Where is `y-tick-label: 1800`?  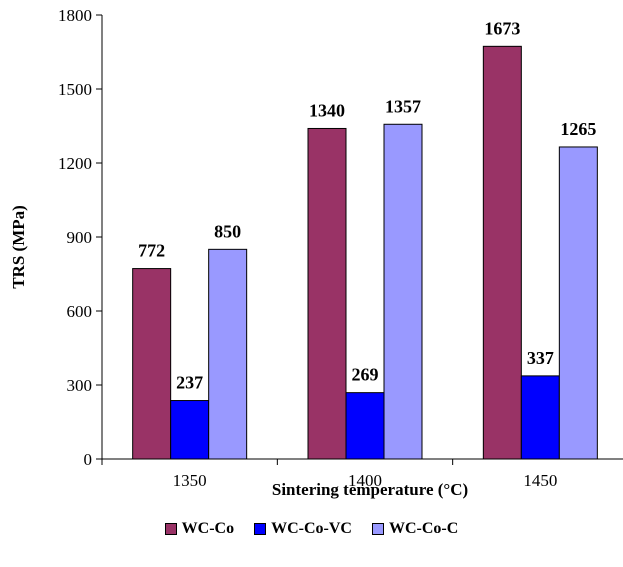
y-tick-label: 1800 is located at coordinates (75, 15).